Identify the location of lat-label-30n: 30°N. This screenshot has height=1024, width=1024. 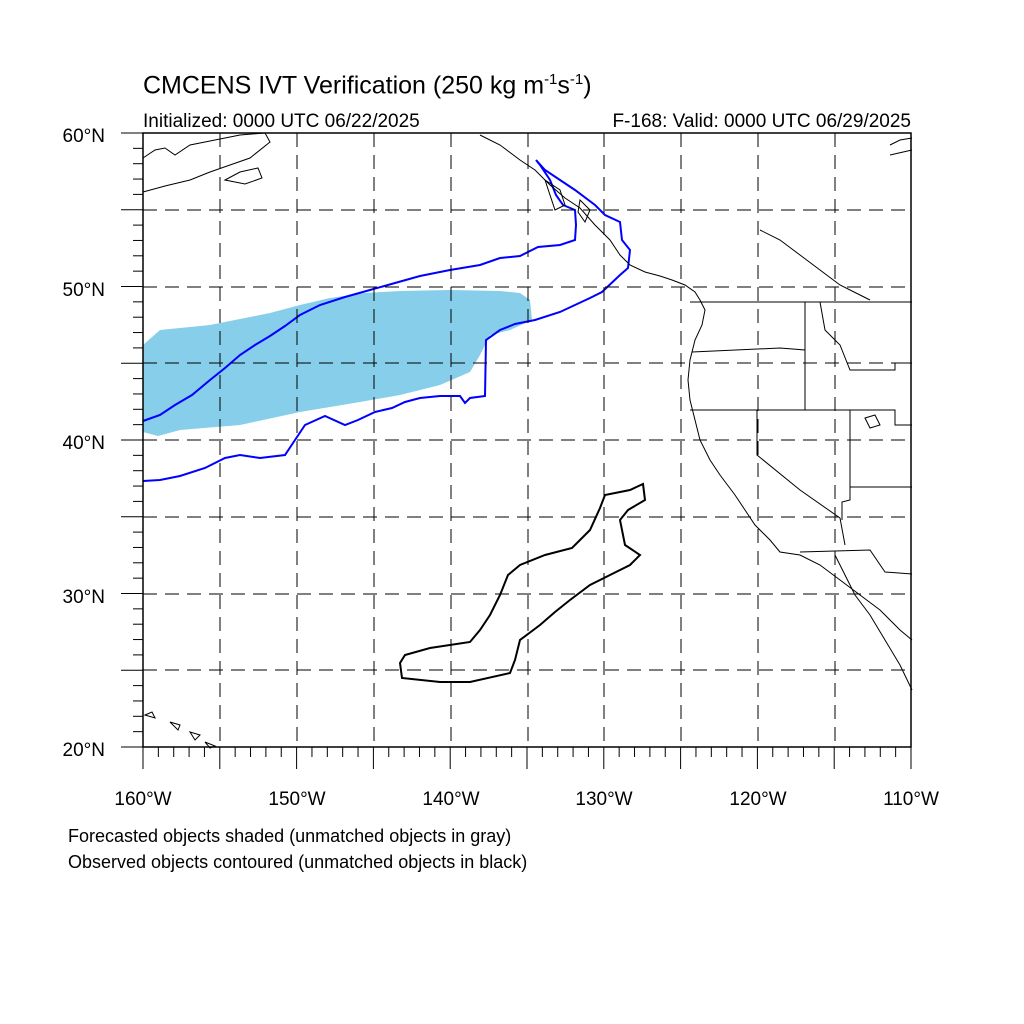
(84, 597).